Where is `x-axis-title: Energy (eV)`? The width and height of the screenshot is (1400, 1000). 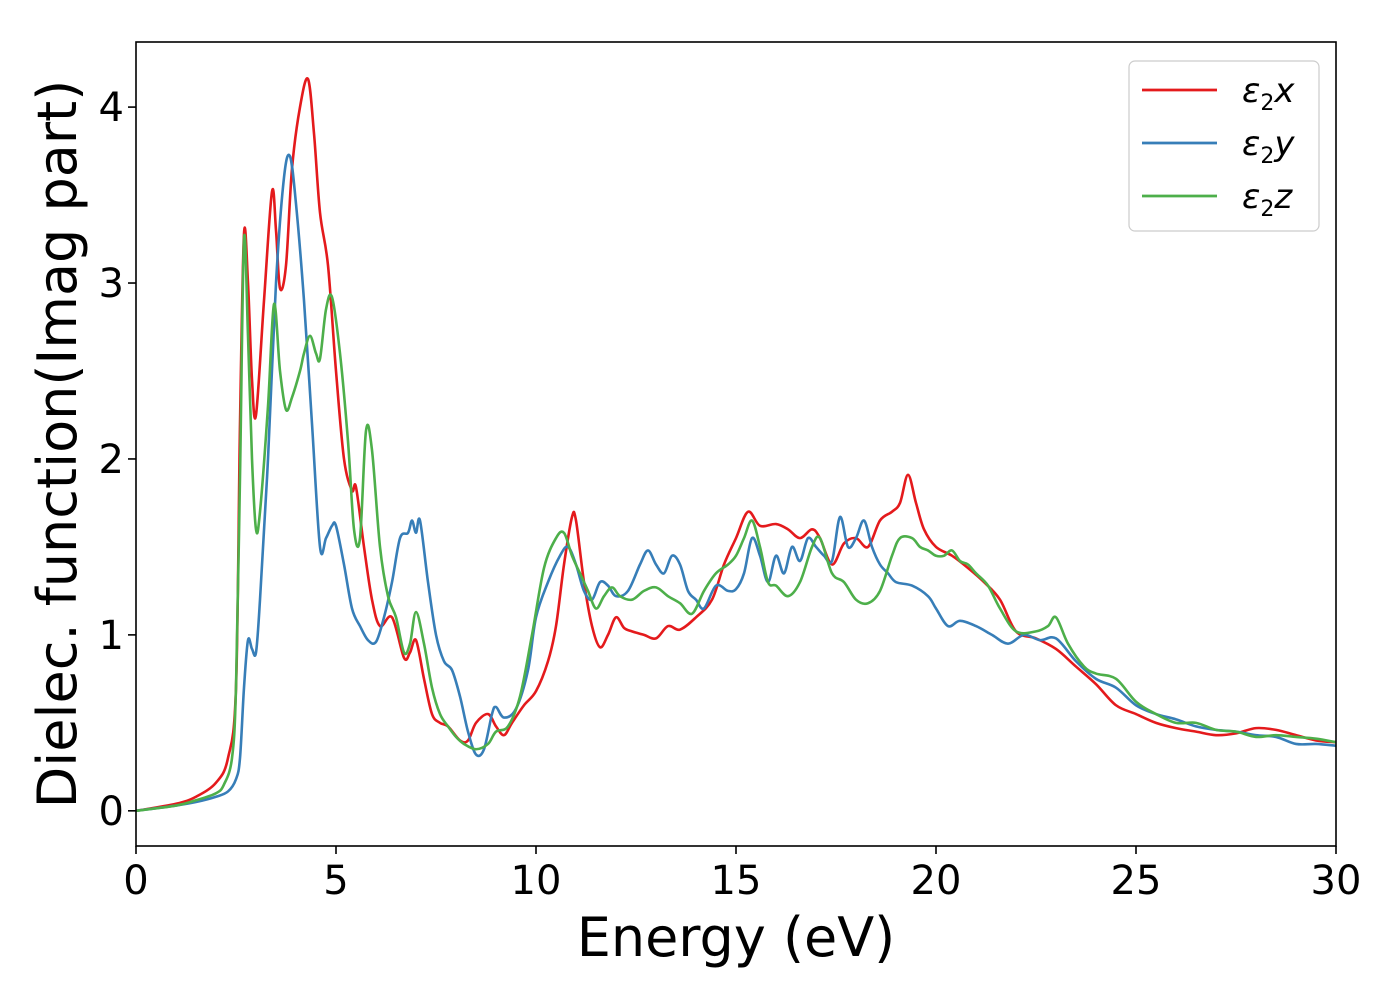 x-axis-title: Energy (eV) is located at coordinates (736, 937).